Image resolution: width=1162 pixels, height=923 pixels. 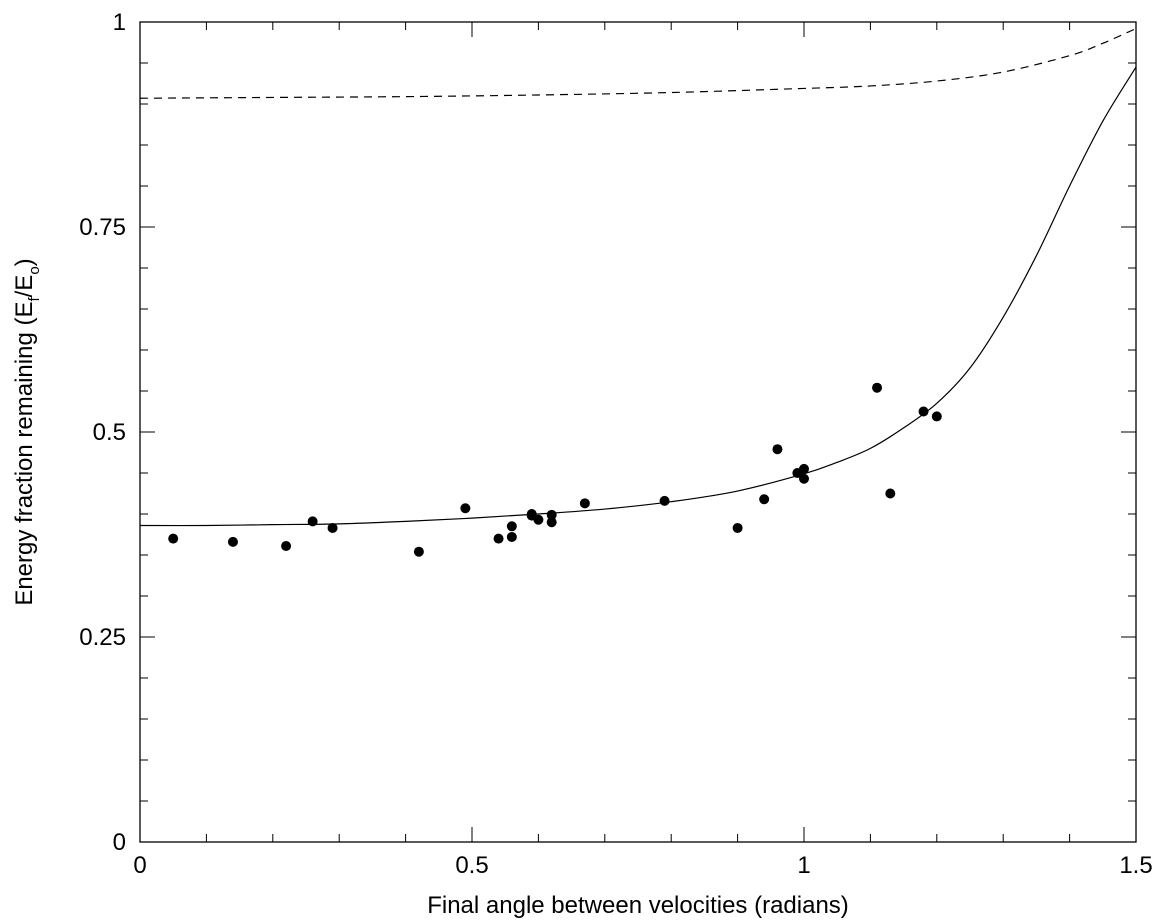 What do you see at coordinates (119, 842) in the screenshot?
I see `y-tick-label: 0` at bounding box center [119, 842].